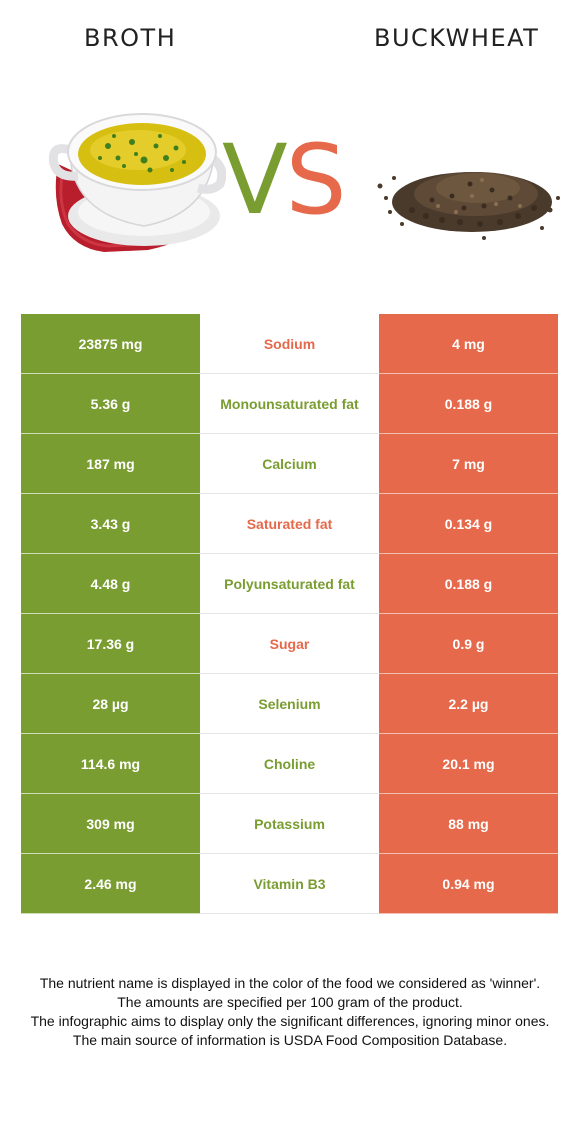 This screenshot has width=580, height=1144. Describe the element at coordinates (110, 704) in the screenshot. I see `left-food-value: 28 µg` at that location.